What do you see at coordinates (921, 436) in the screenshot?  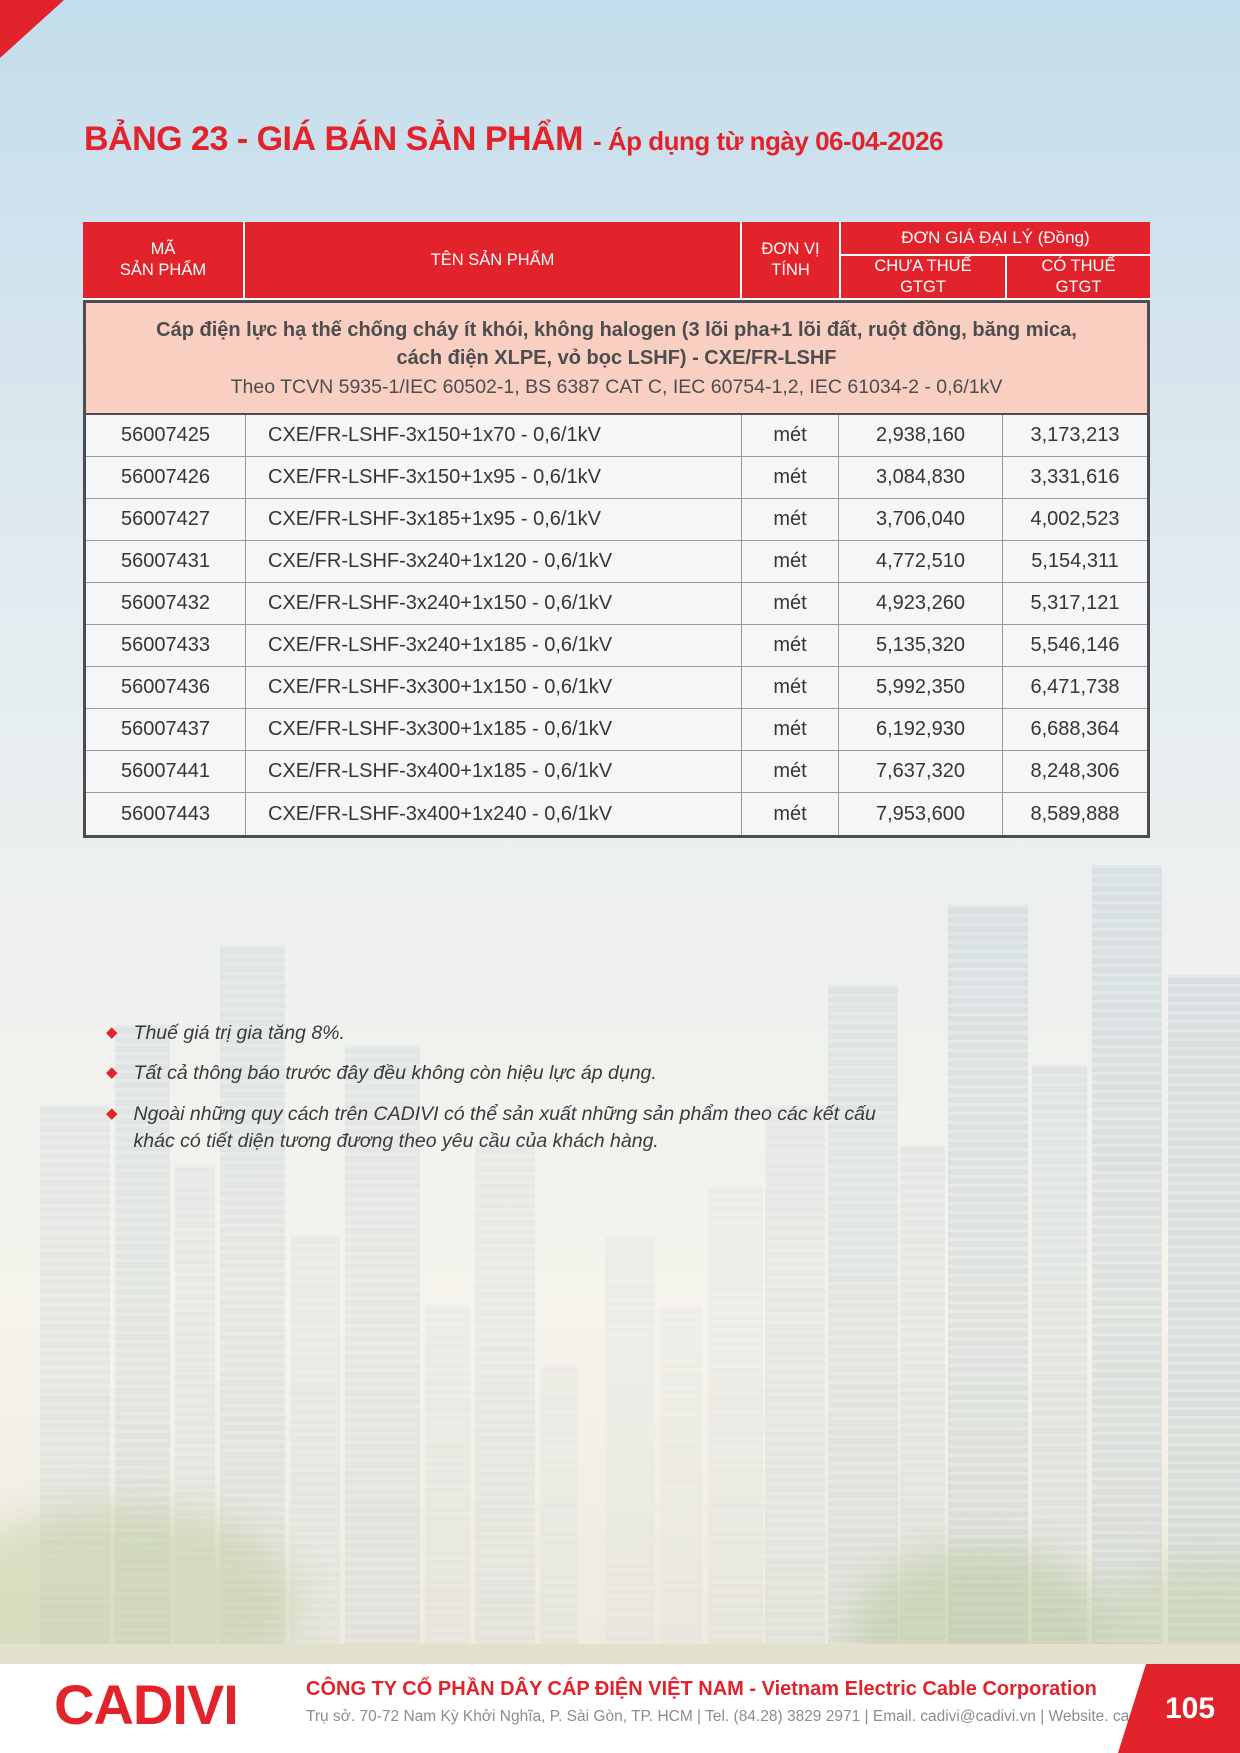 I see `cell-price-ex: 2,938,160` at bounding box center [921, 436].